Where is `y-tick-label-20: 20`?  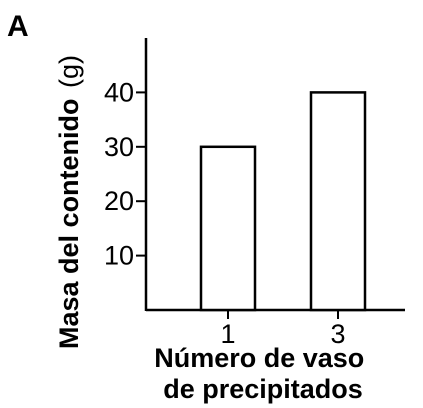 y-tick-label-20: 20 is located at coordinates (119, 201).